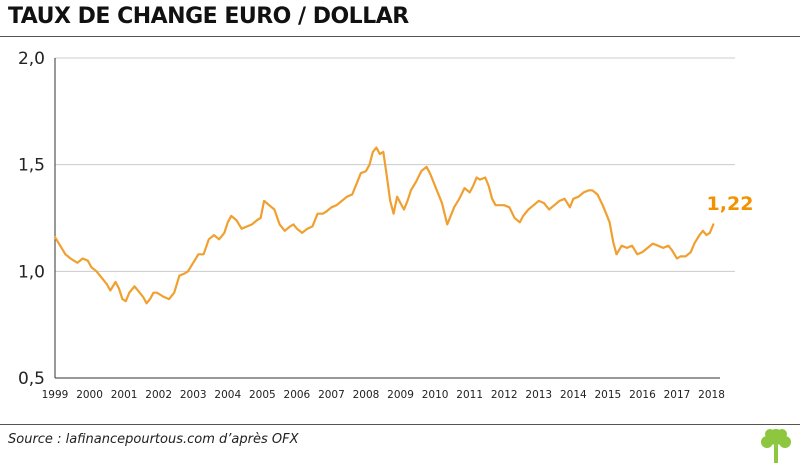 The width and height of the screenshot is (800, 467). Describe the element at coordinates (55, 395) in the screenshot. I see `x-tick-label: 1999` at that location.